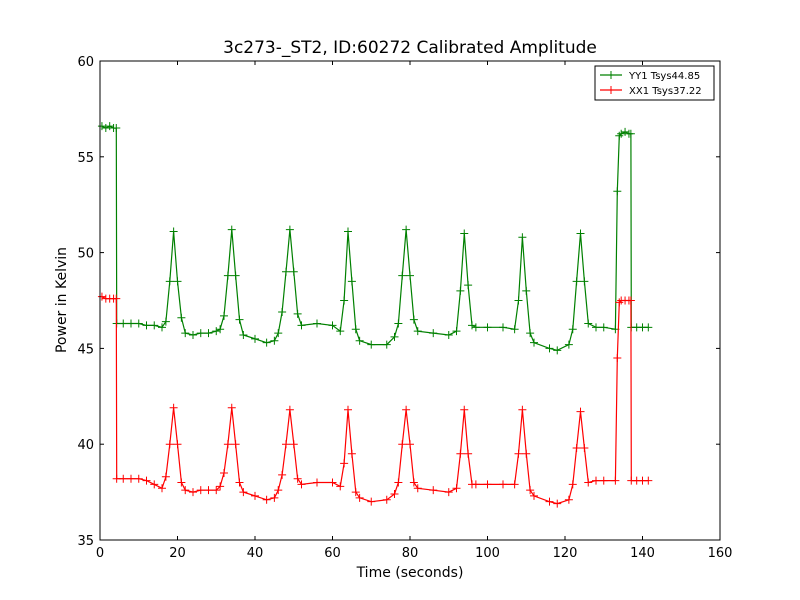  What do you see at coordinates (642, 553) in the screenshot?
I see `x-tick-label-7: 140` at bounding box center [642, 553].